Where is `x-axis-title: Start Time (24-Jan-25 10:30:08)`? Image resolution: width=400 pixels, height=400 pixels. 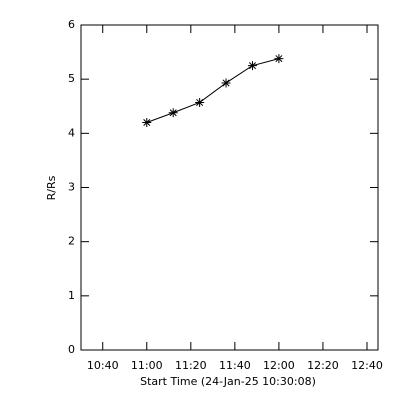
x-axis-title: Start Time (24-Jan-25 10:30:08) is located at coordinates (228, 381).